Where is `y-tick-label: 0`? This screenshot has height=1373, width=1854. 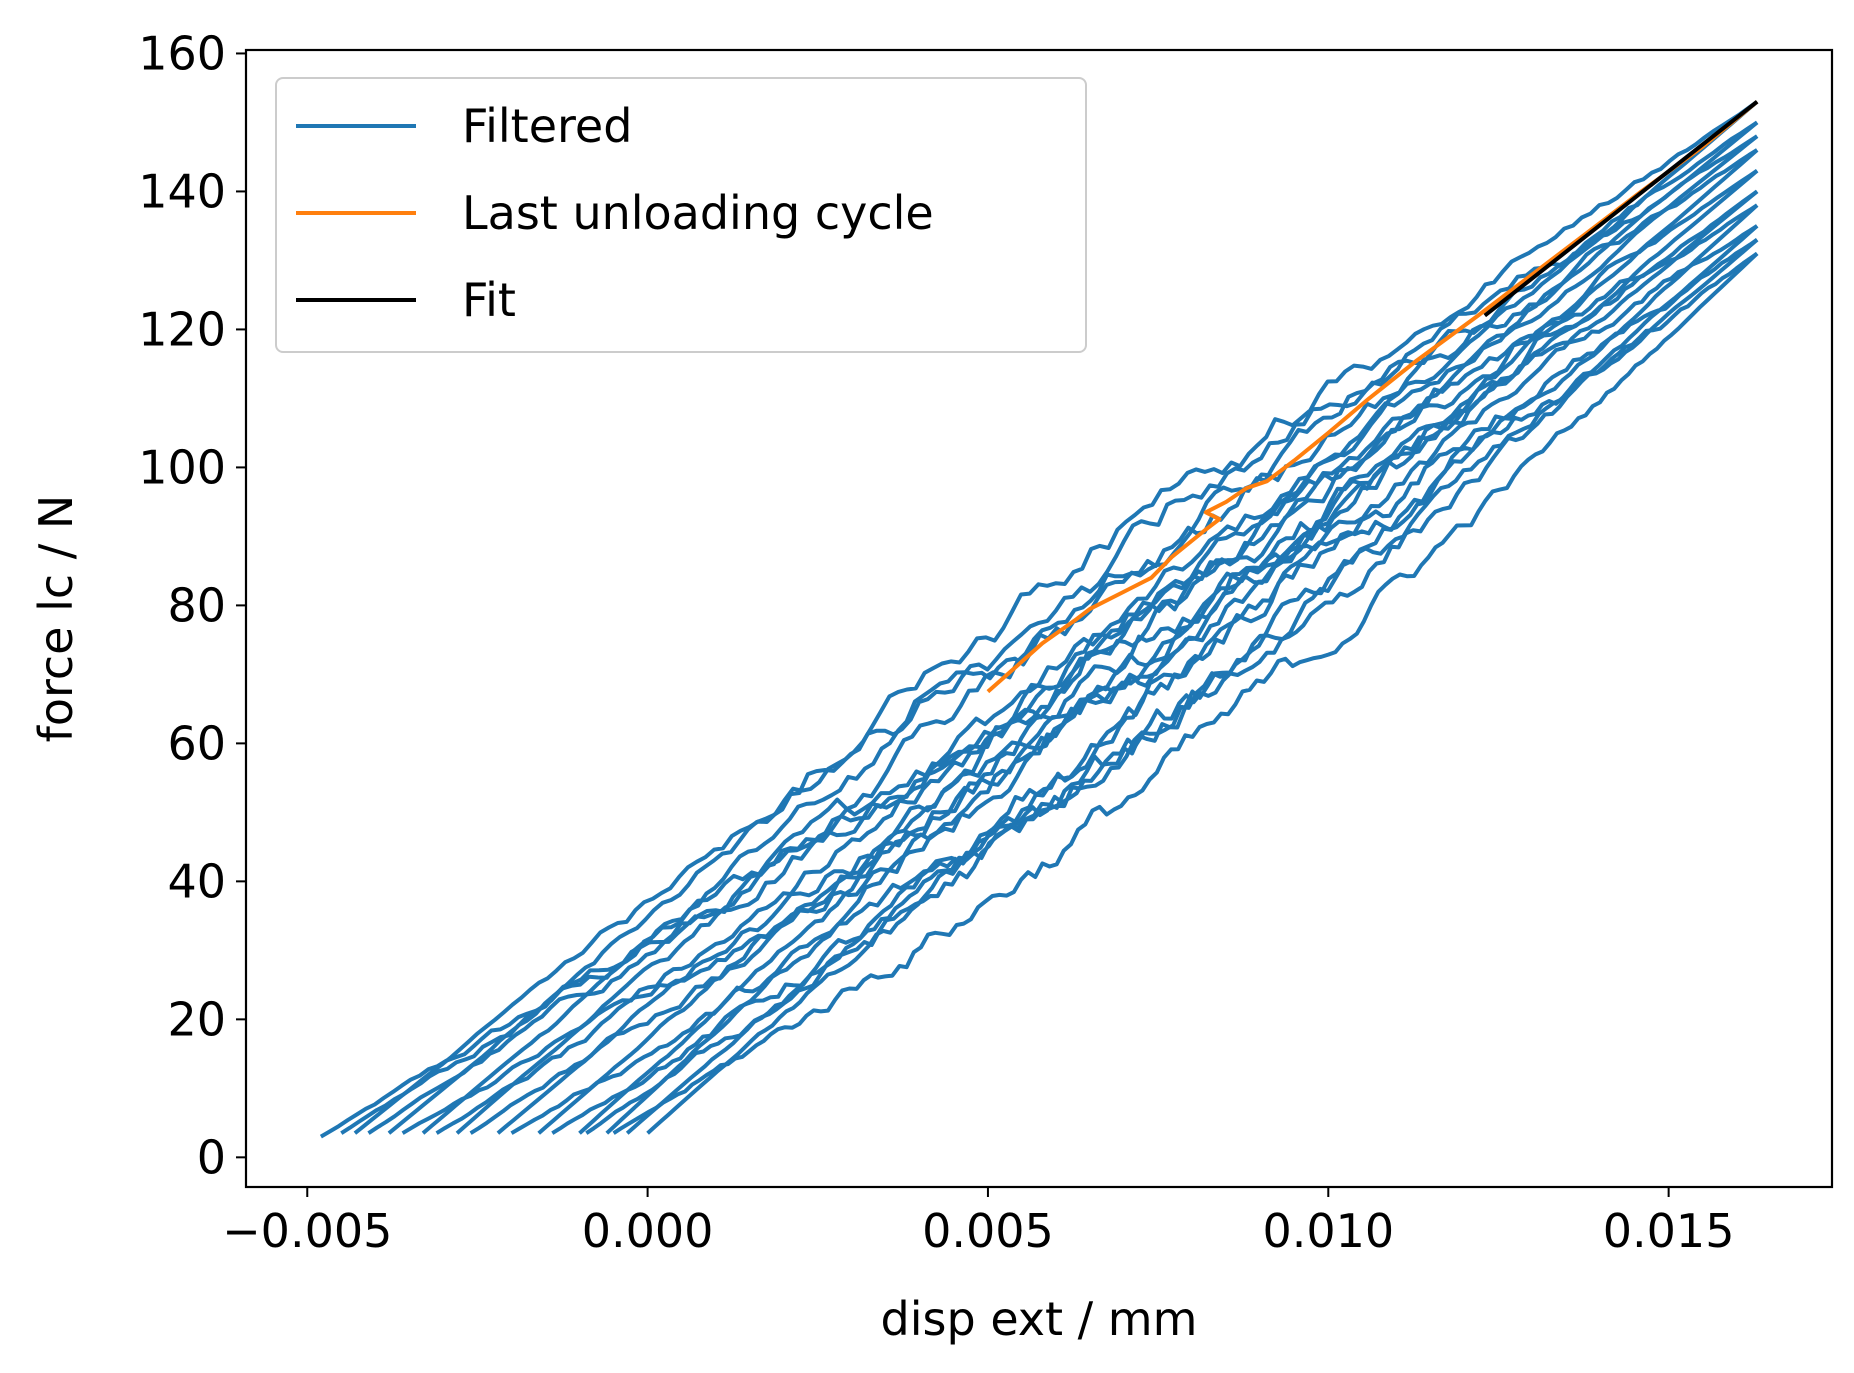 y-tick-label: 0 is located at coordinates (211, 1157).